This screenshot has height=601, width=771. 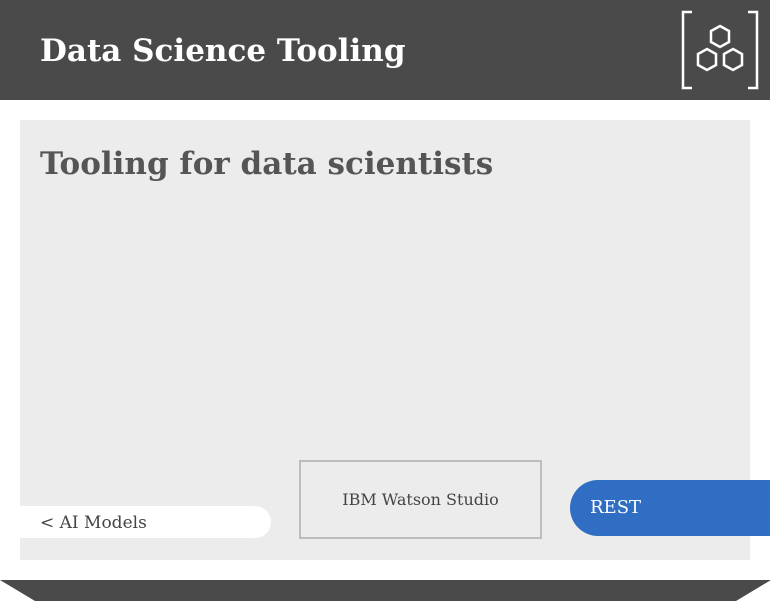 What do you see at coordinates (93, 523) in the screenshot?
I see `back-link-label: < AI Models` at bounding box center [93, 523].